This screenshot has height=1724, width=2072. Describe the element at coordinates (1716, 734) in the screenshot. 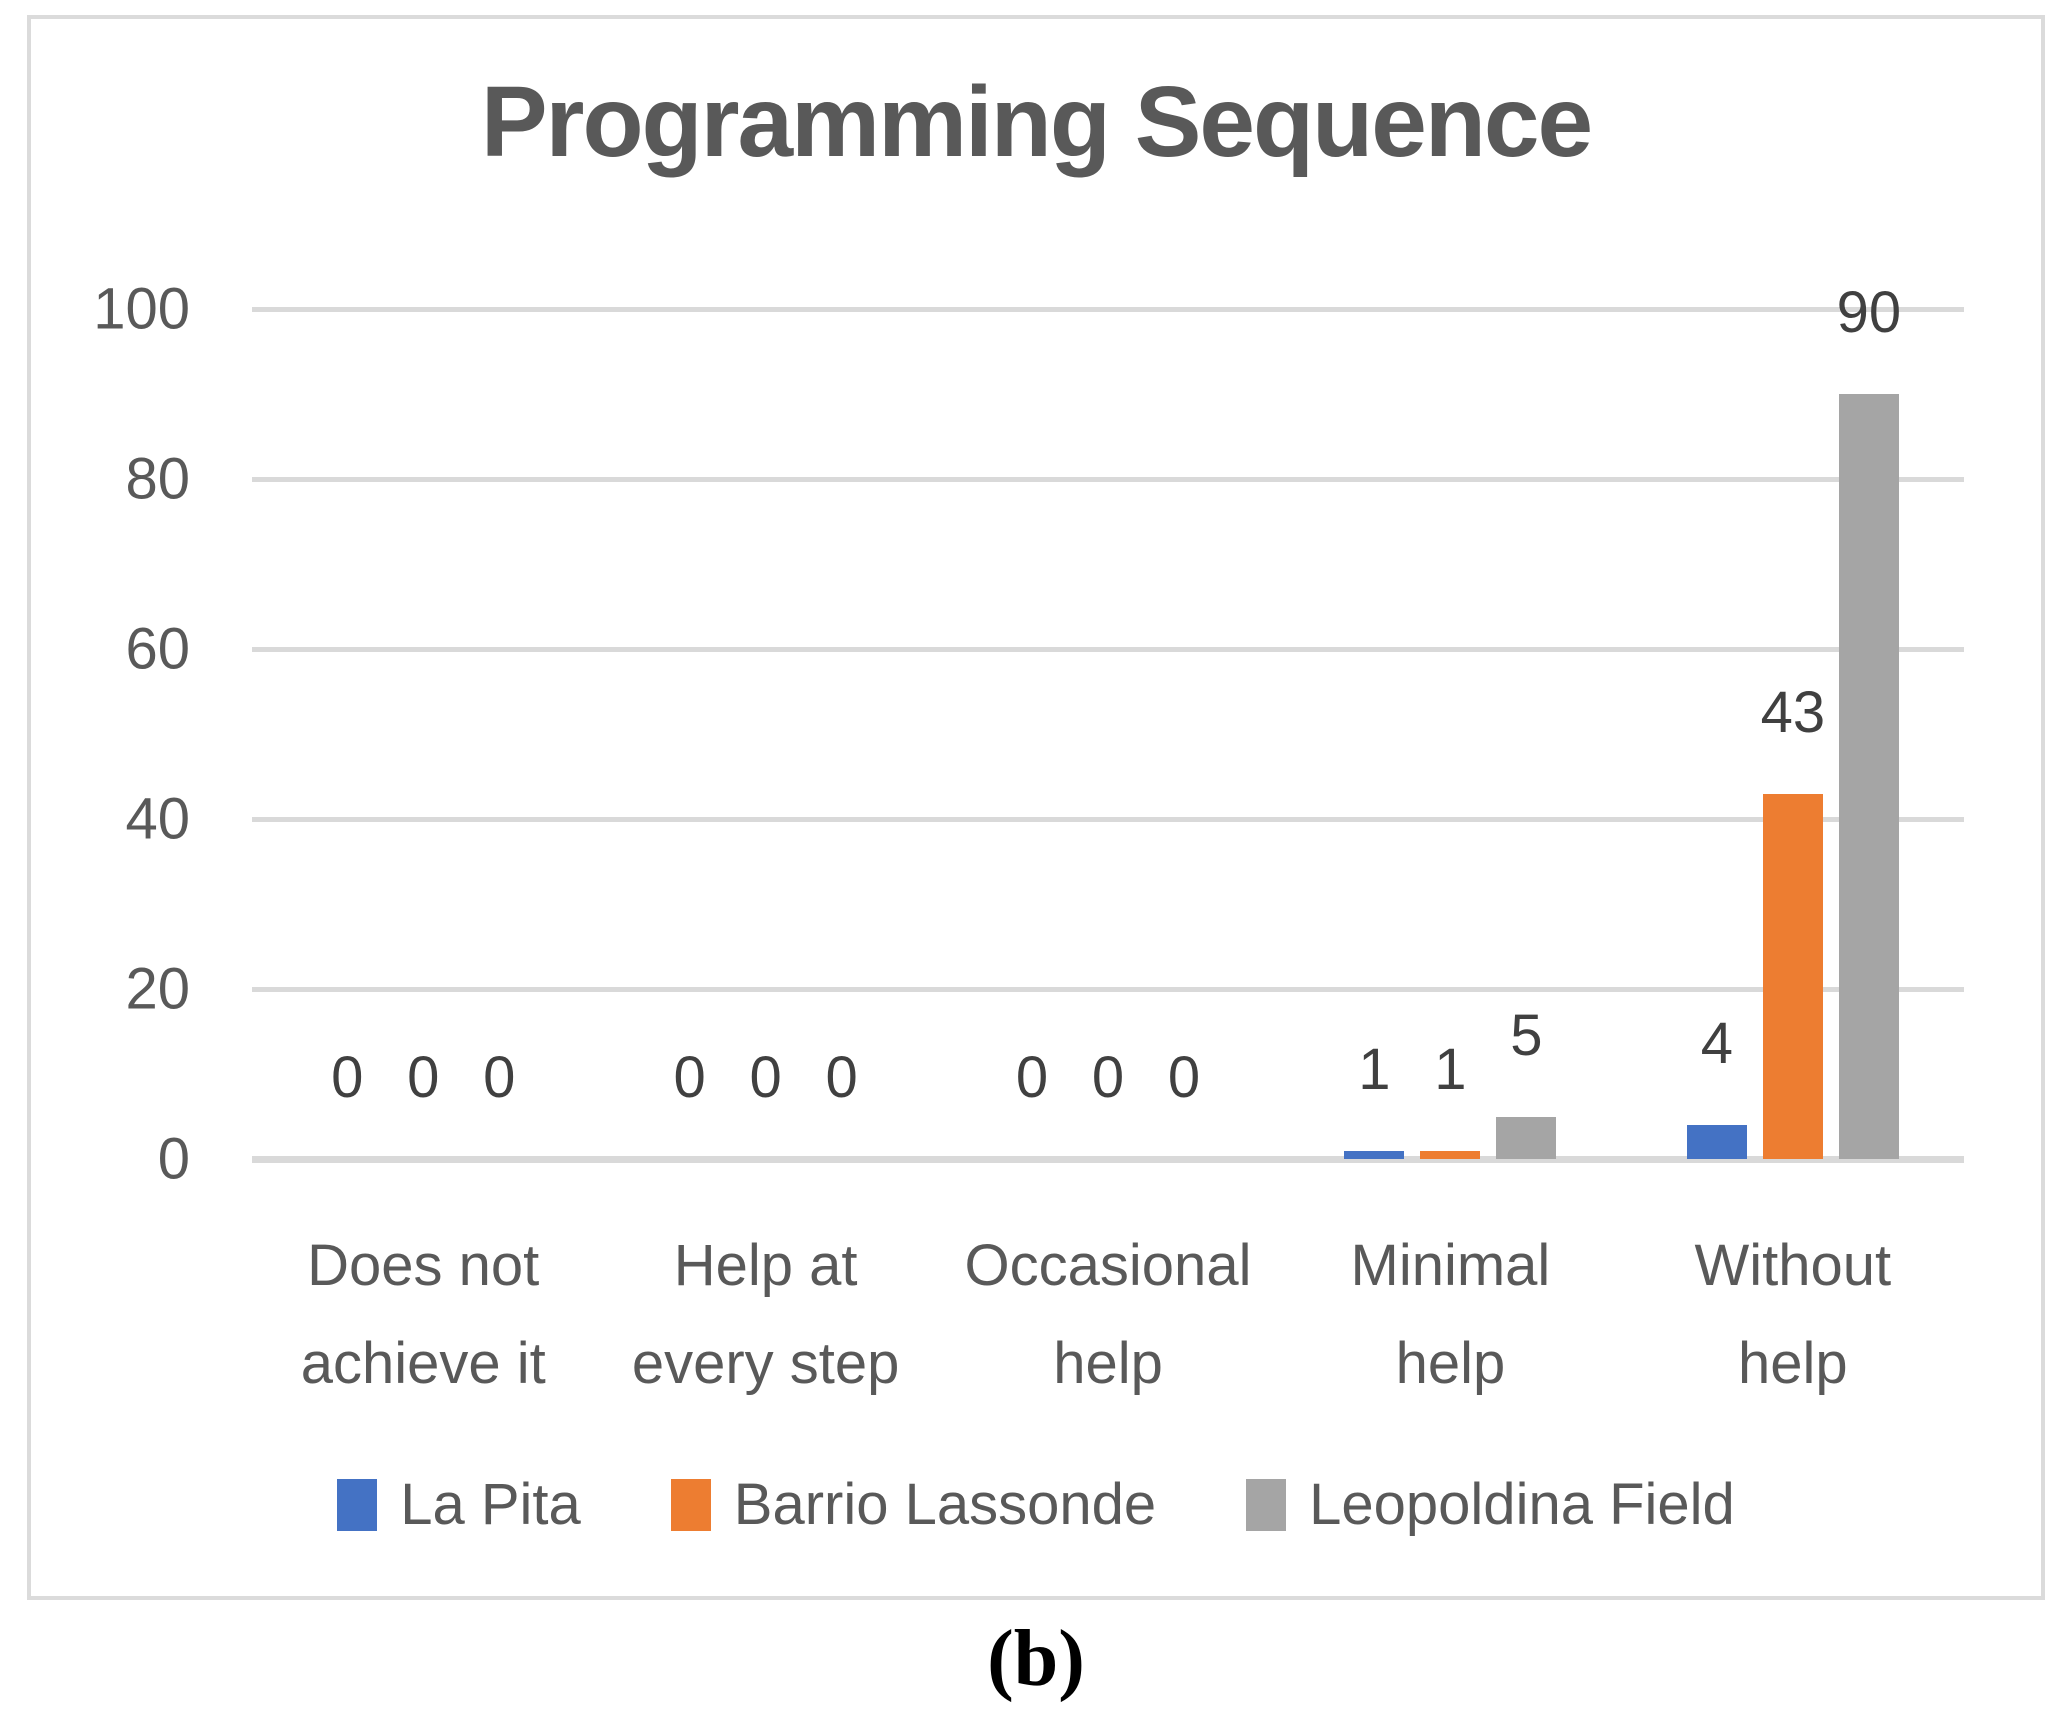

I see `bar-slot: 4` at that location.